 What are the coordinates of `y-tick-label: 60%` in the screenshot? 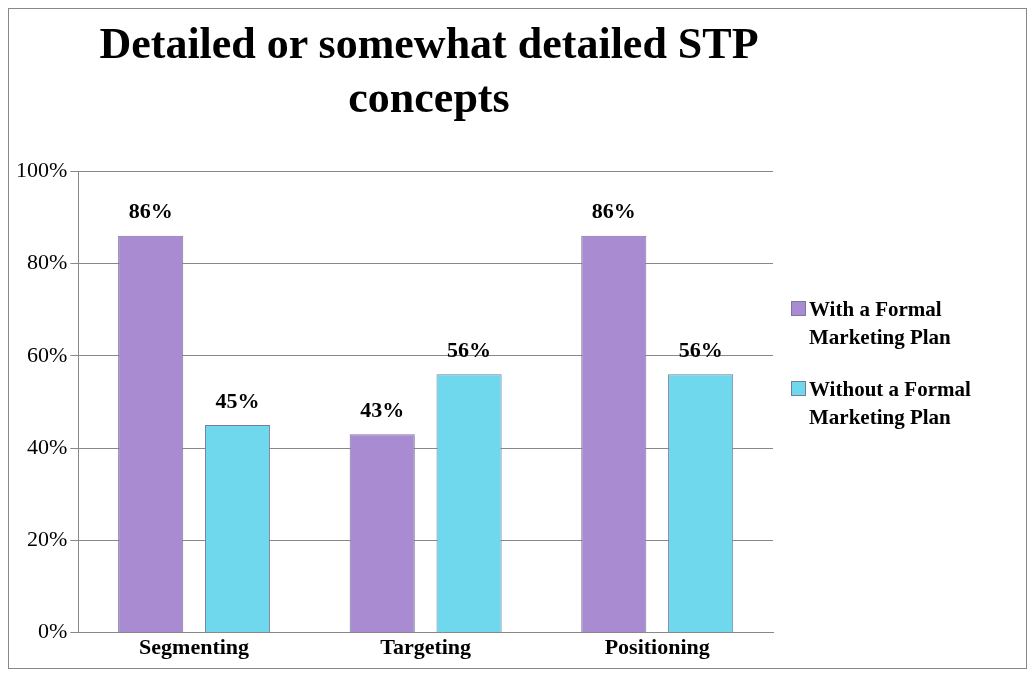 It's located at (47, 354).